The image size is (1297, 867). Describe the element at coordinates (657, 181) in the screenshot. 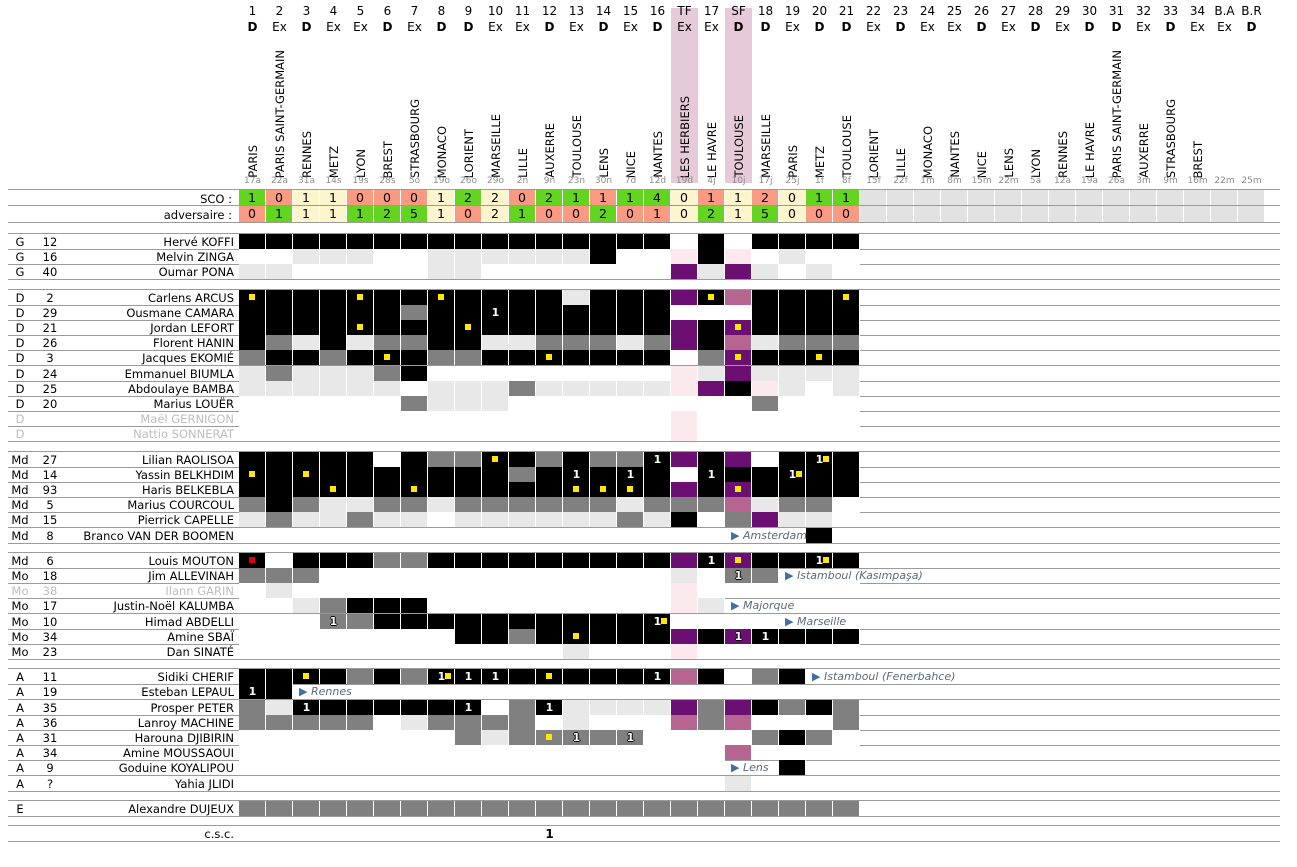

I see `column-match-date: 12d` at that location.